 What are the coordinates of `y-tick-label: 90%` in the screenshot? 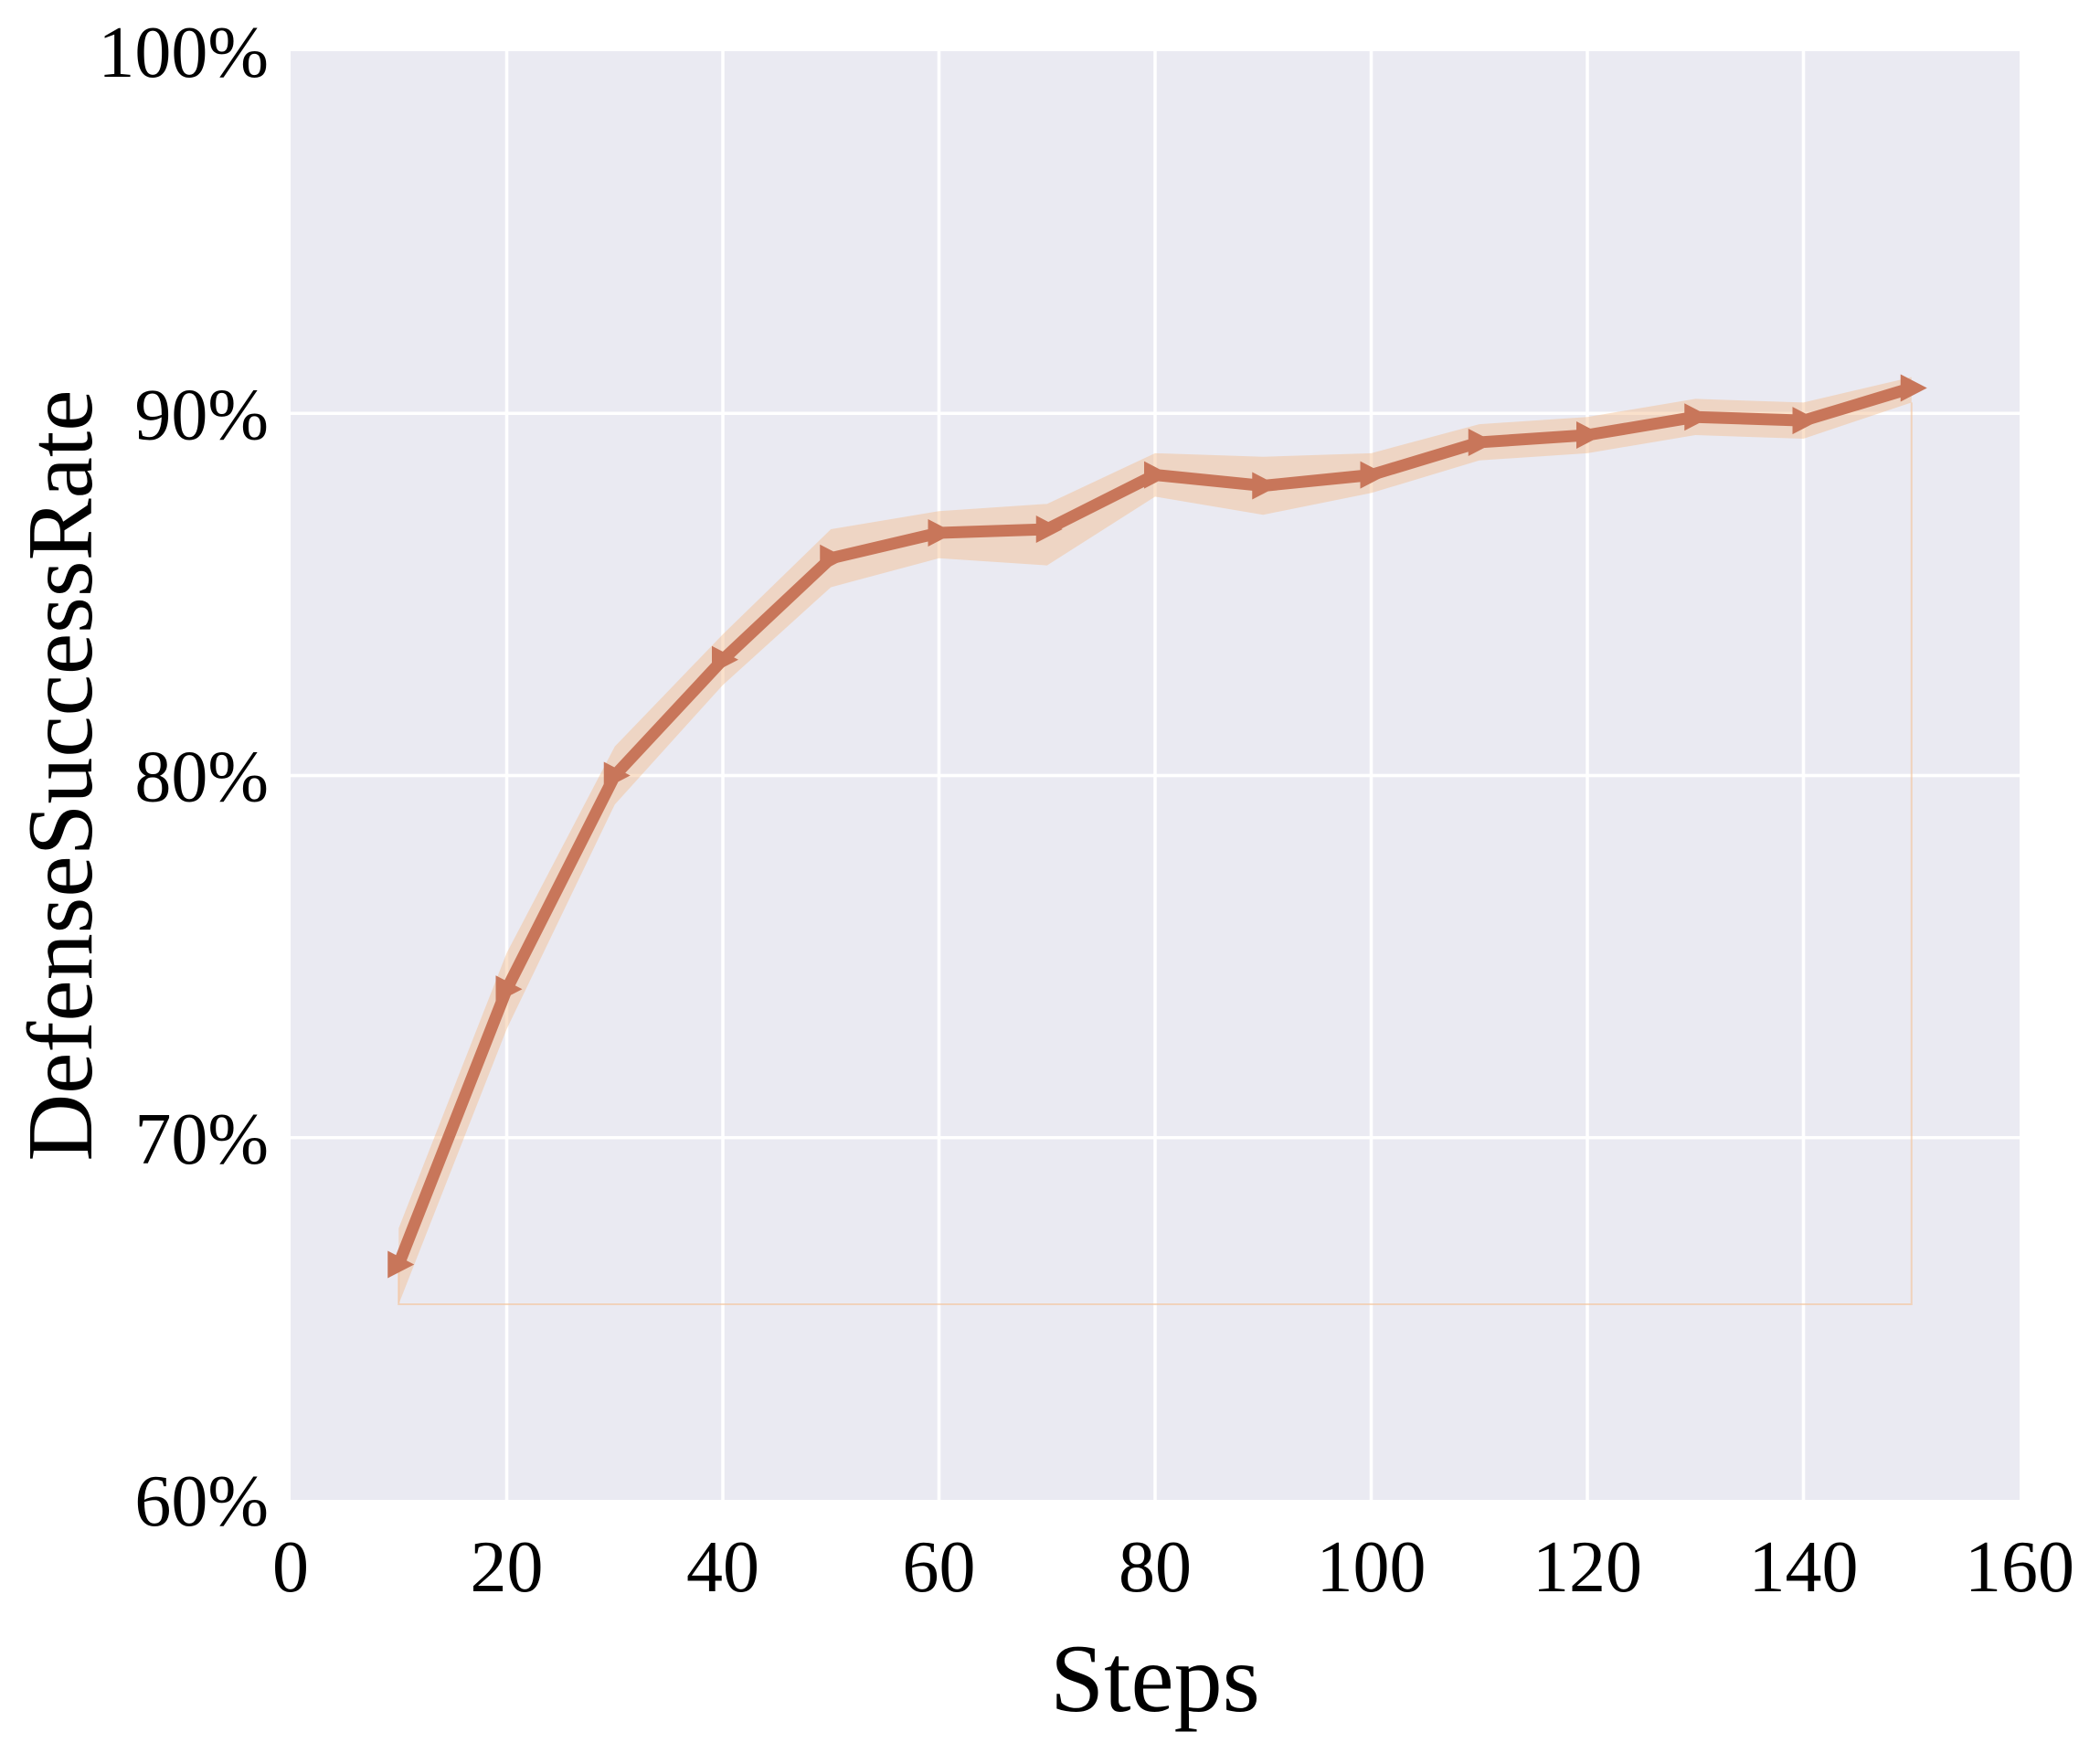 It's located at (201, 415).